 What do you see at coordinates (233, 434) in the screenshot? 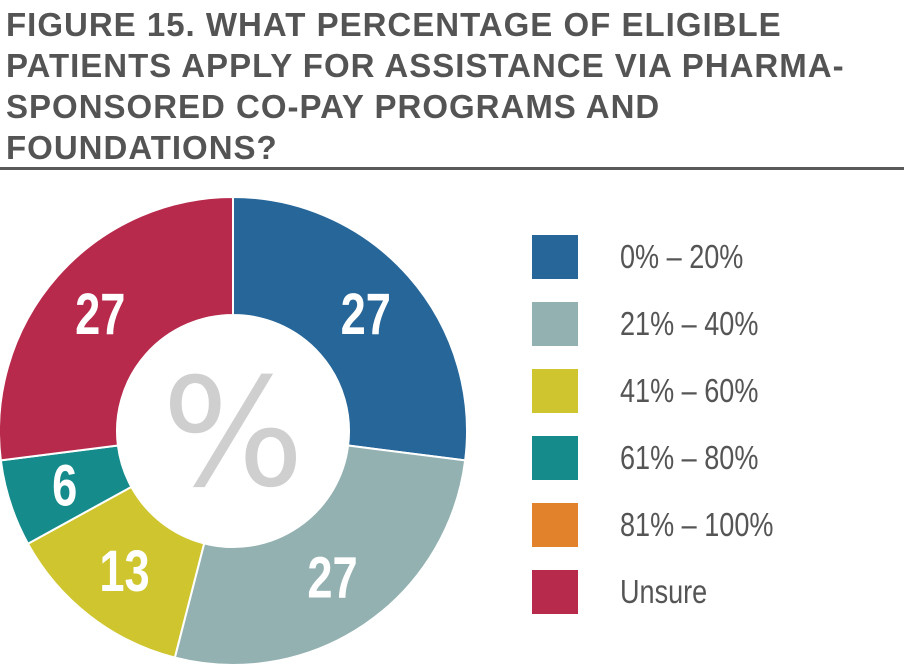
I see `center-percent-symbol: %` at bounding box center [233, 434].